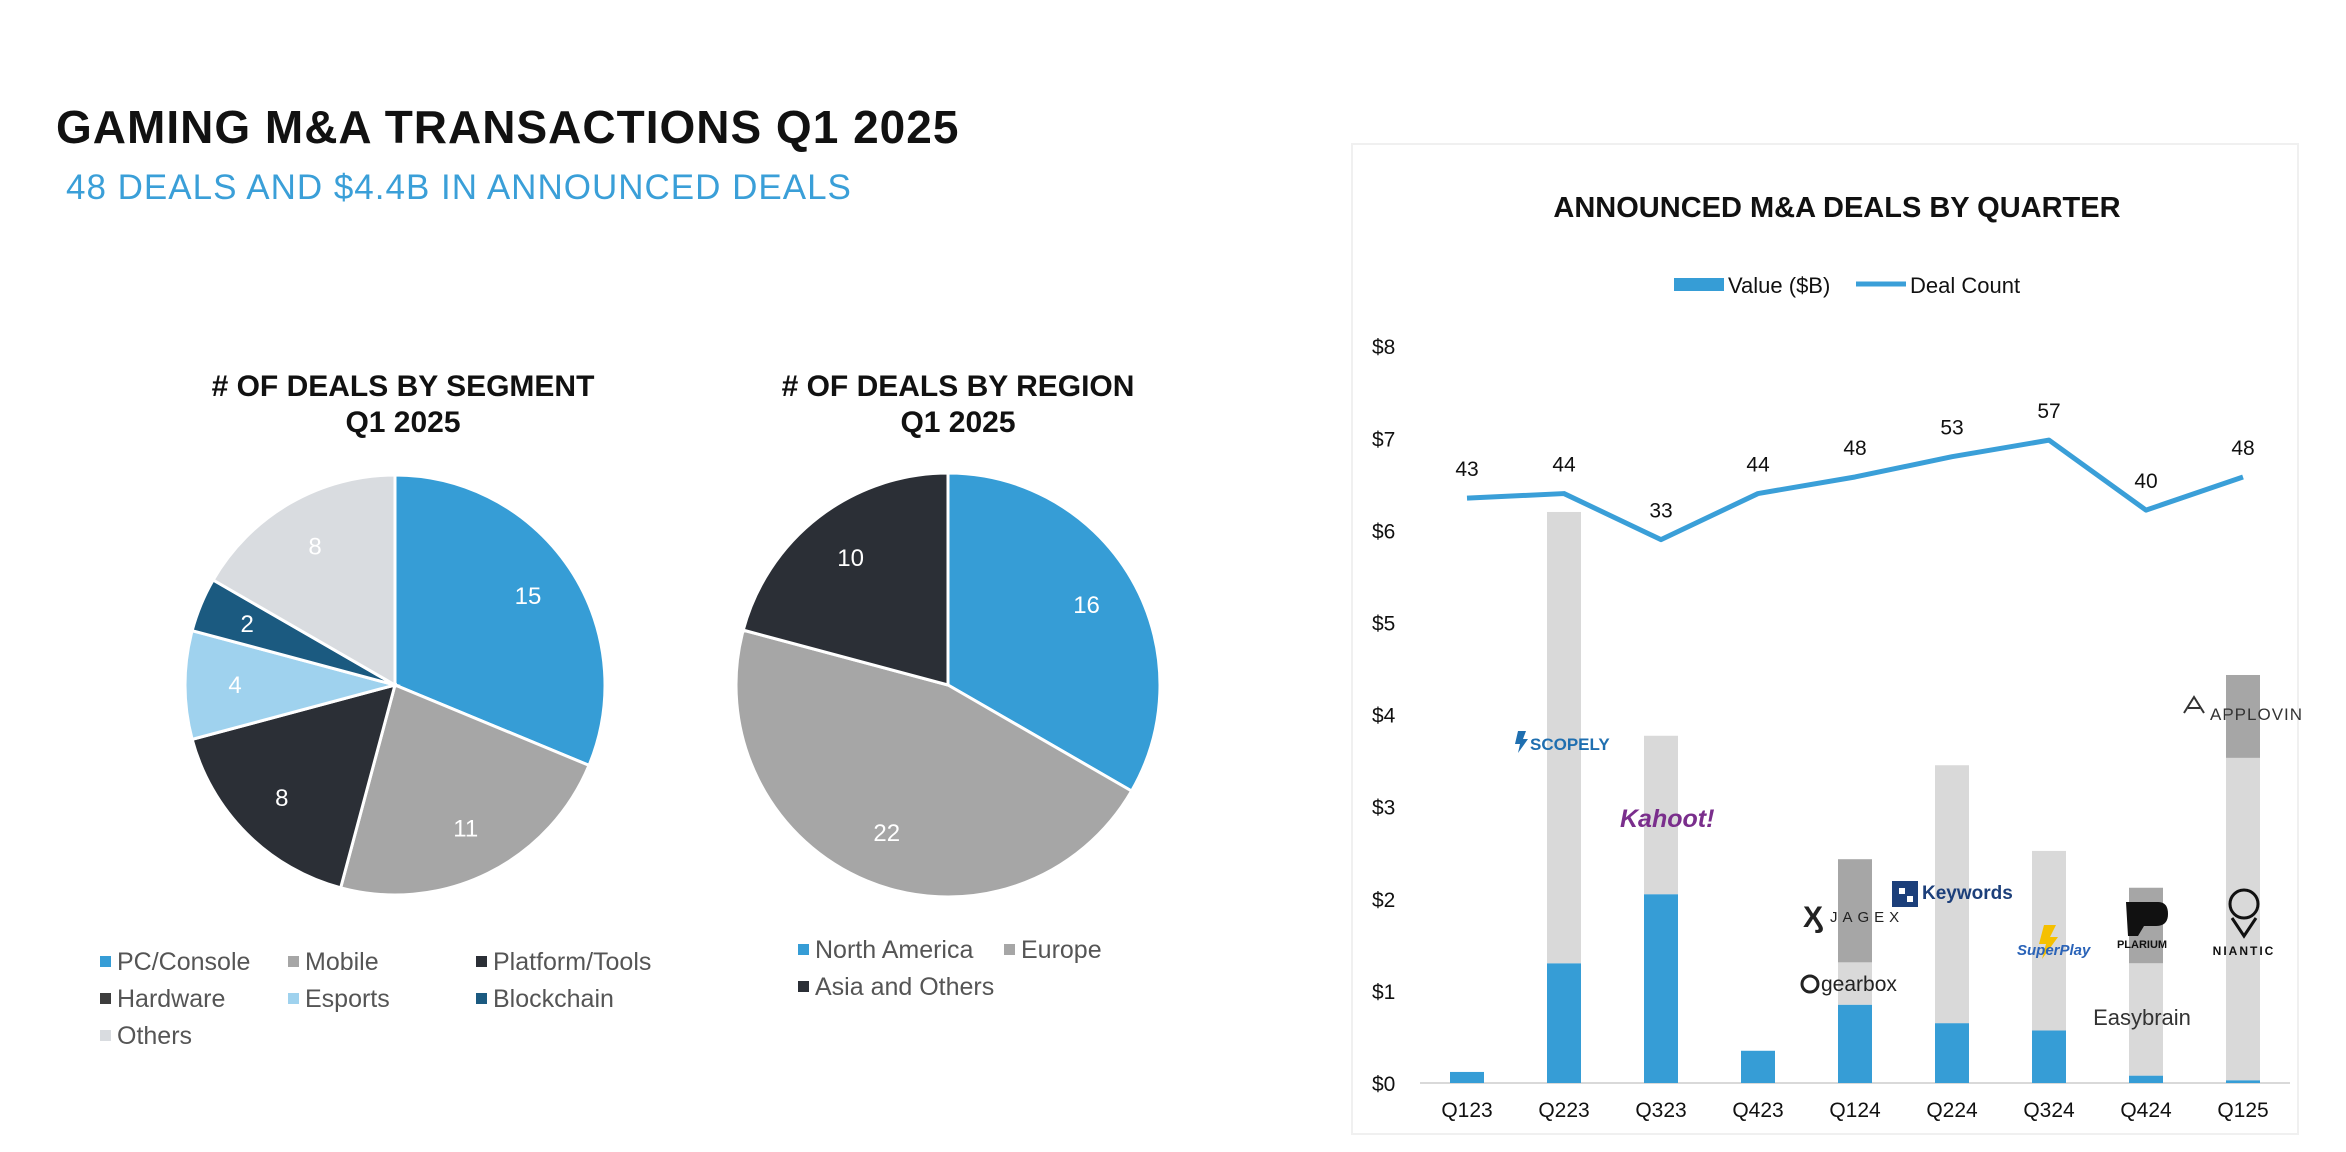 This screenshot has width=2346, height=1152. What do you see at coordinates (464, 789) in the screenshot?
I see `segment-slice-mobile` at bounding box center [464, 789].